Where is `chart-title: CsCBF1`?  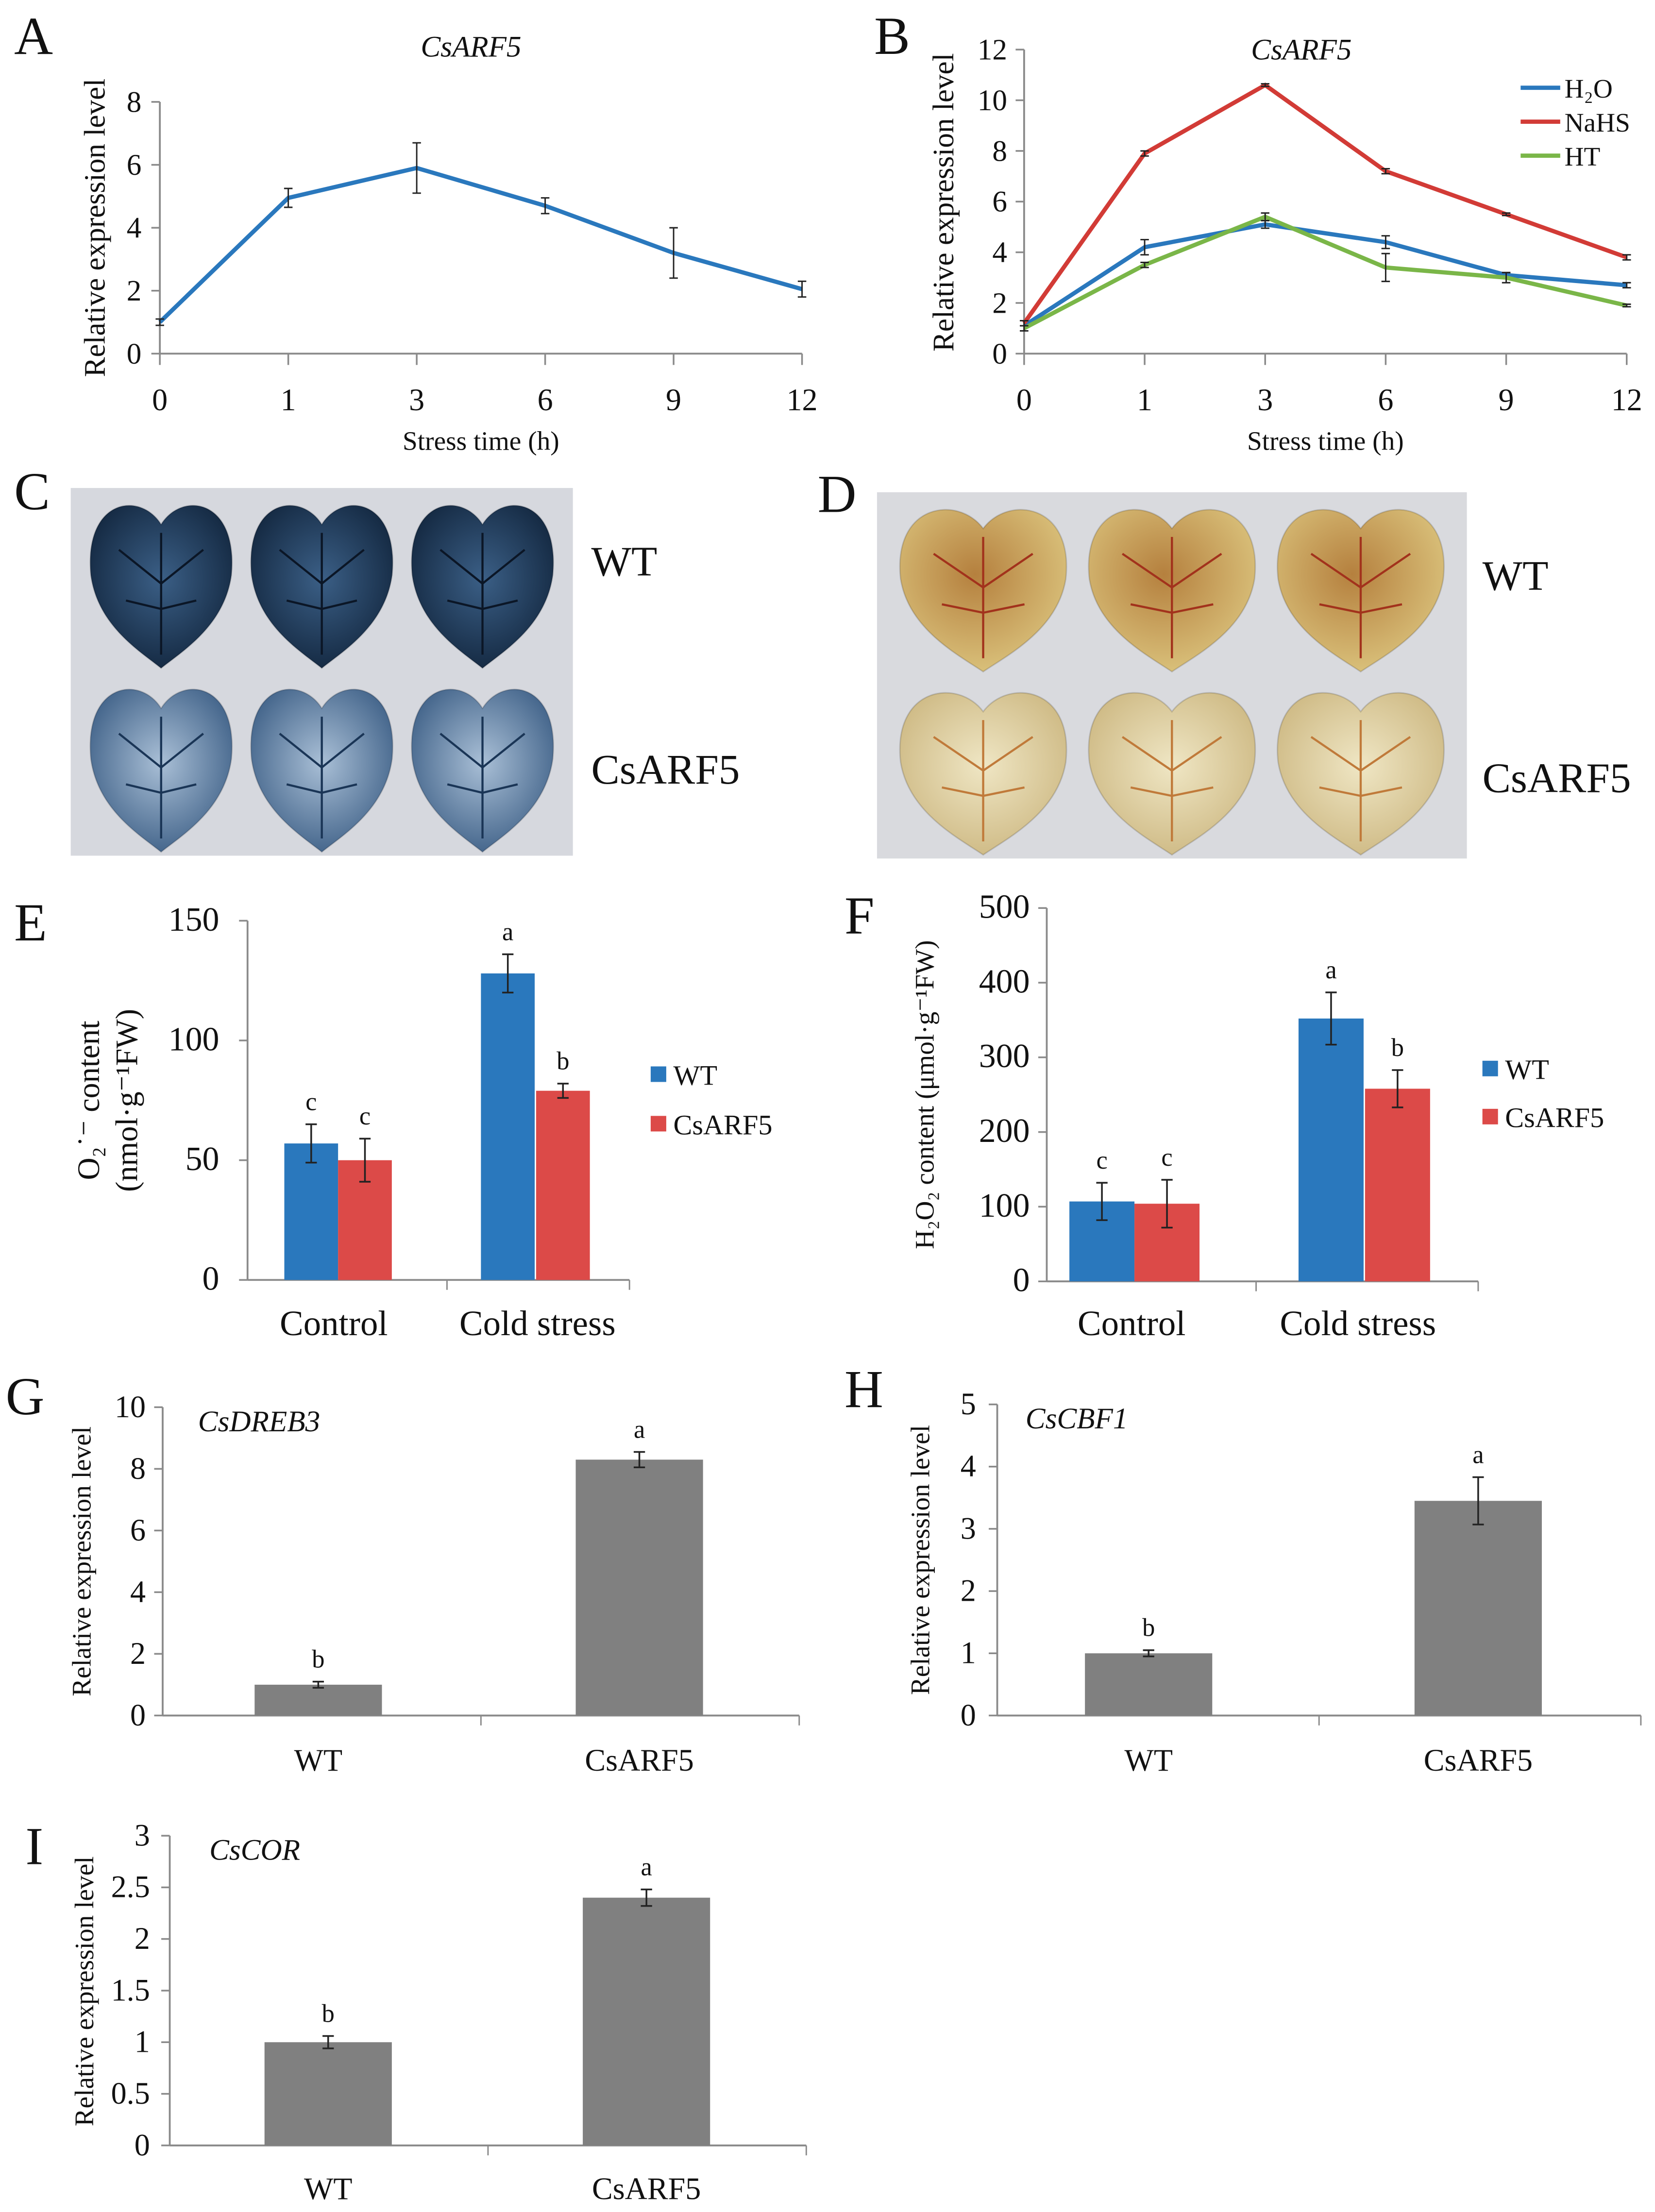
chart-title: CsCBF1 is located at coordinates (1077, 1418).